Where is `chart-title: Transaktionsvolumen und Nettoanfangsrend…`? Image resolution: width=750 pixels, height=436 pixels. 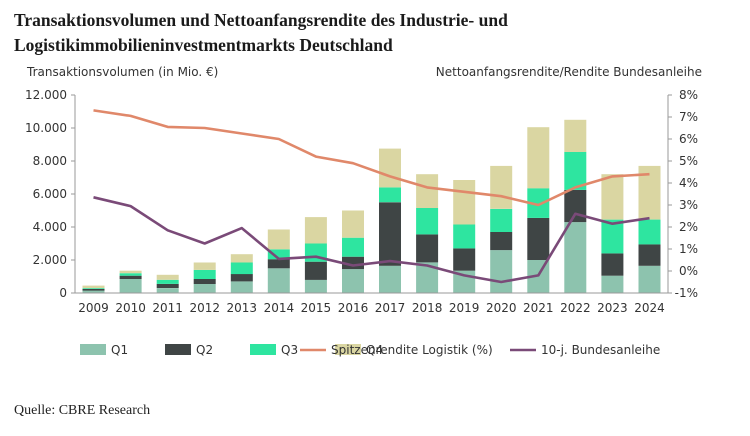 chart-title: Transaktionsvolumen und Nettoanfangsrend… is located at coordinates (261, 32).